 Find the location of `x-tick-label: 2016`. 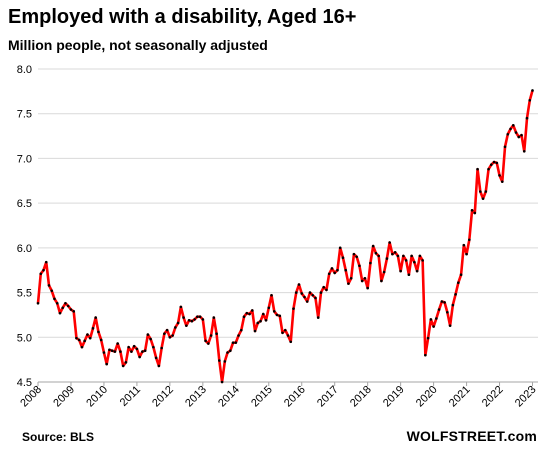

x-tick-label: 2016 is located at coordinates (295, 397).